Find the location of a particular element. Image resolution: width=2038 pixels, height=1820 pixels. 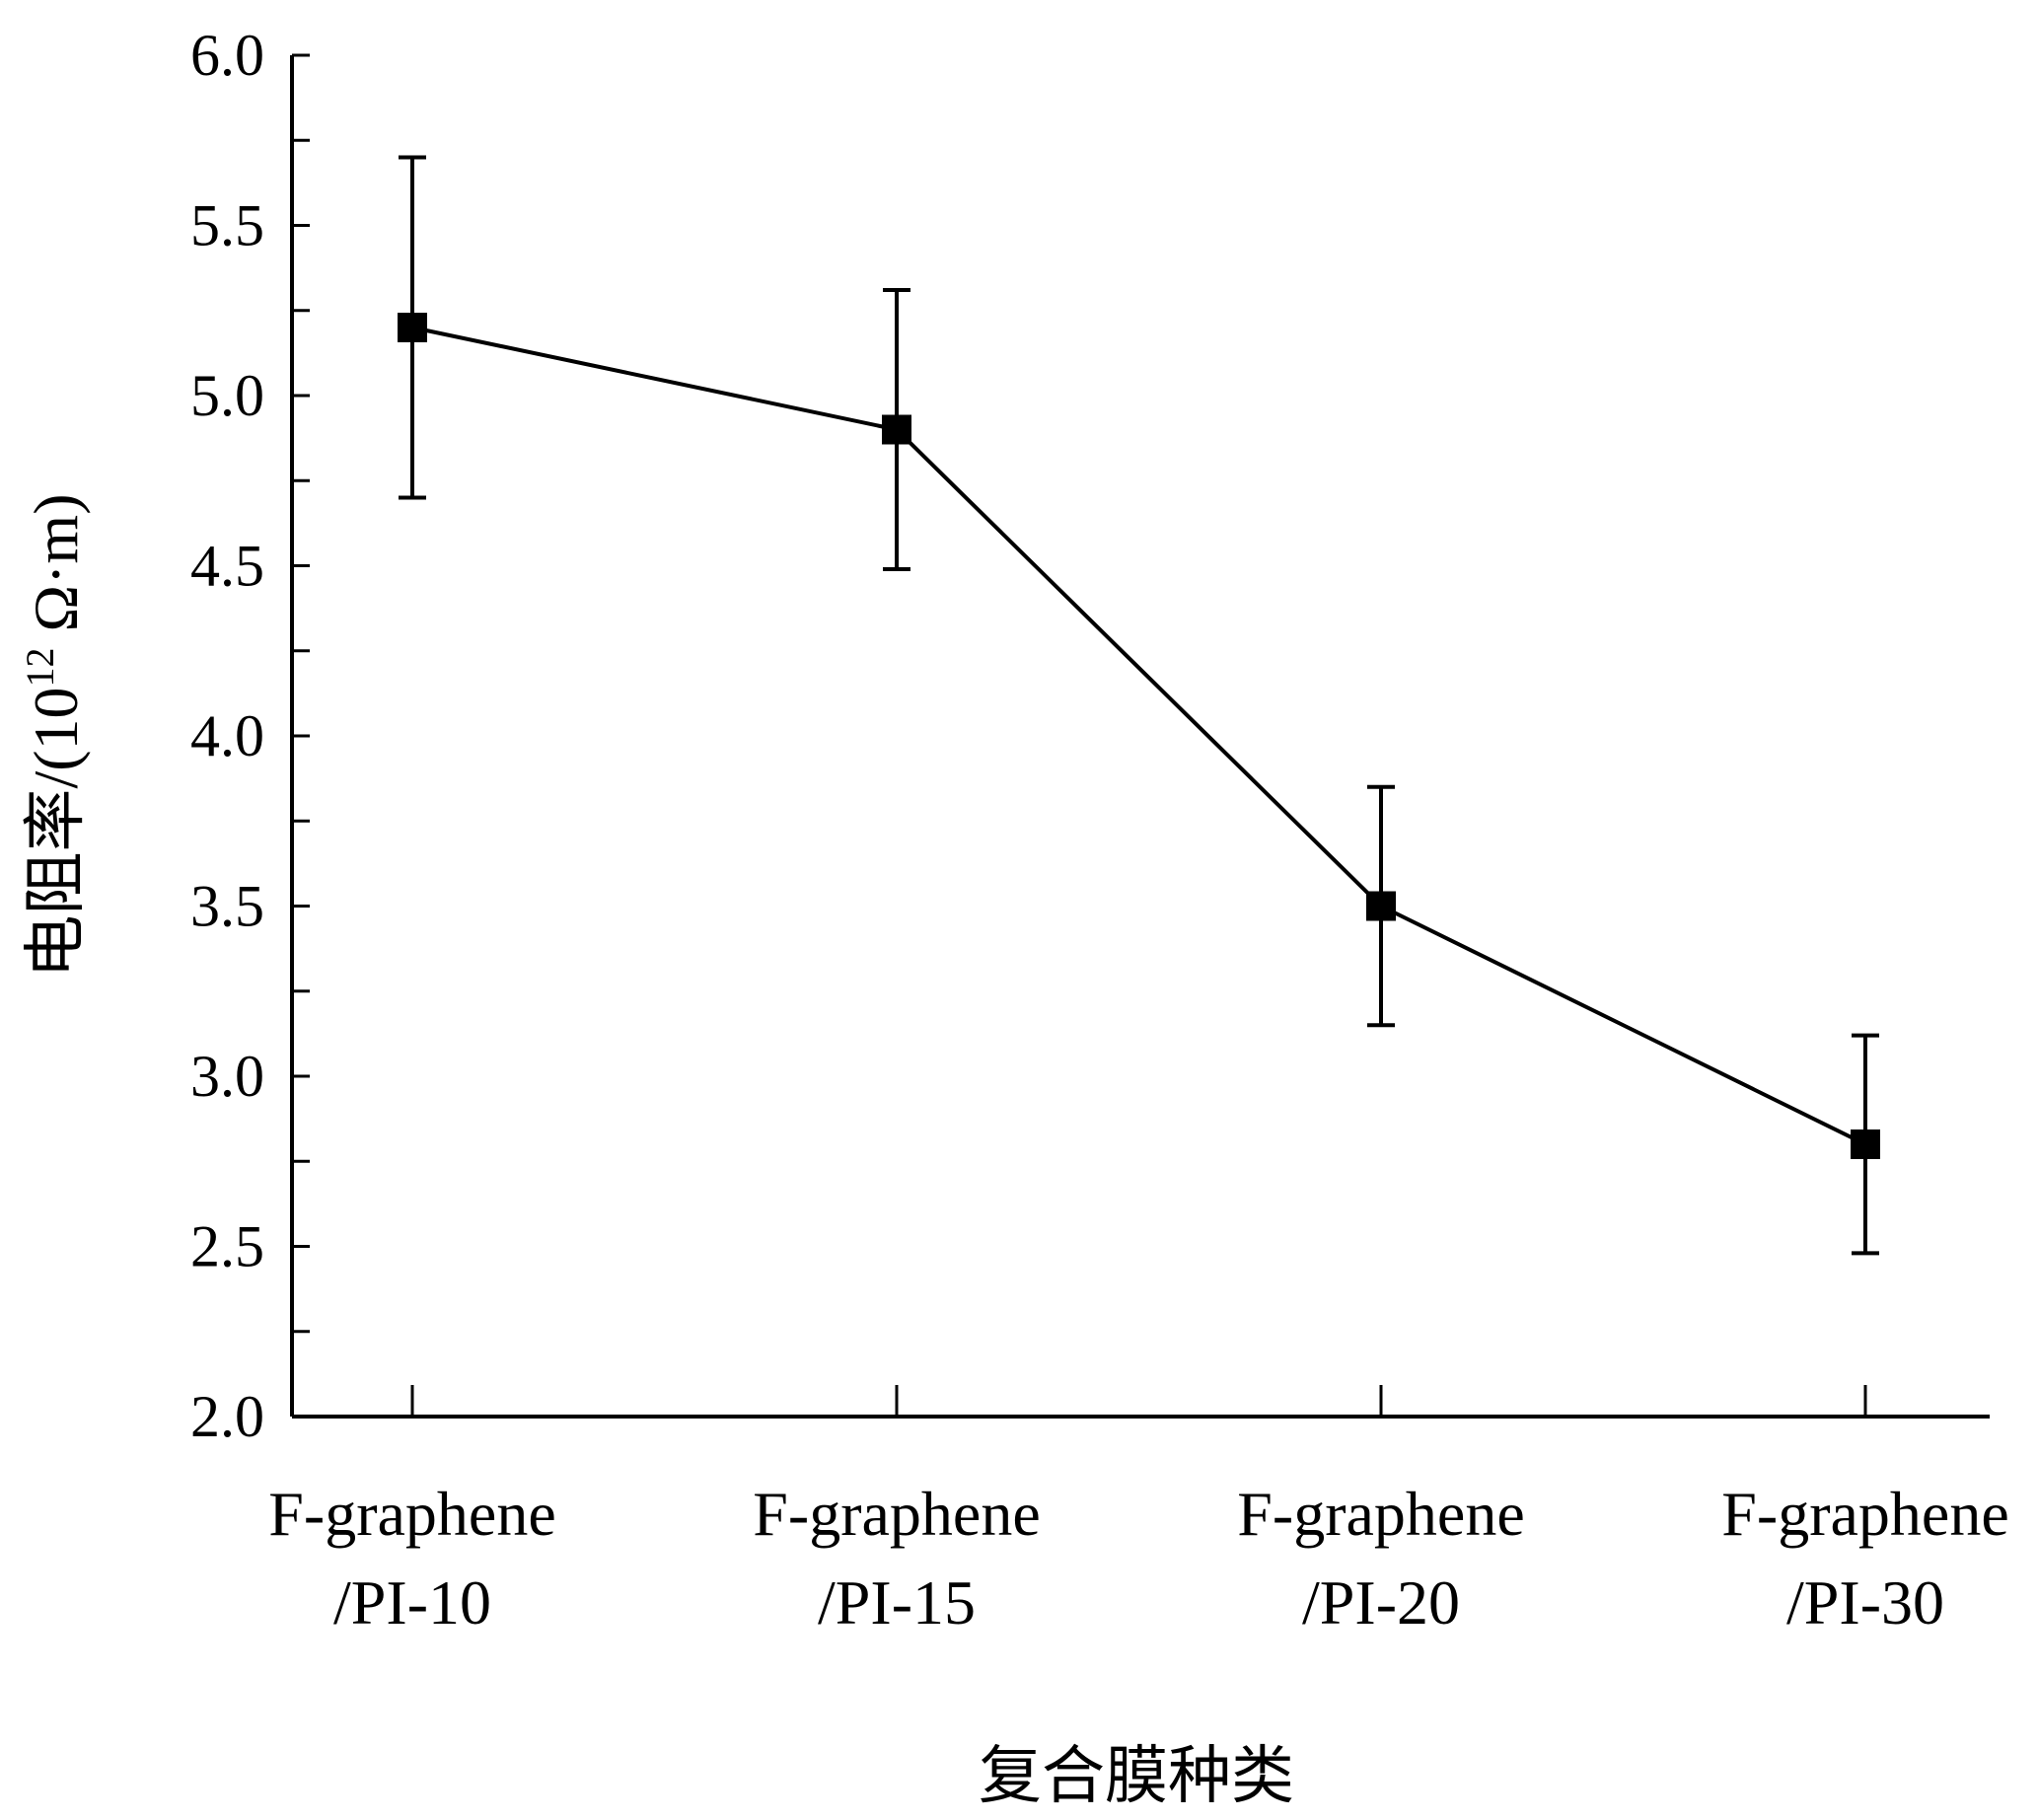

x-category-label: /PI-30 is located at coordinates (1865, 1602).